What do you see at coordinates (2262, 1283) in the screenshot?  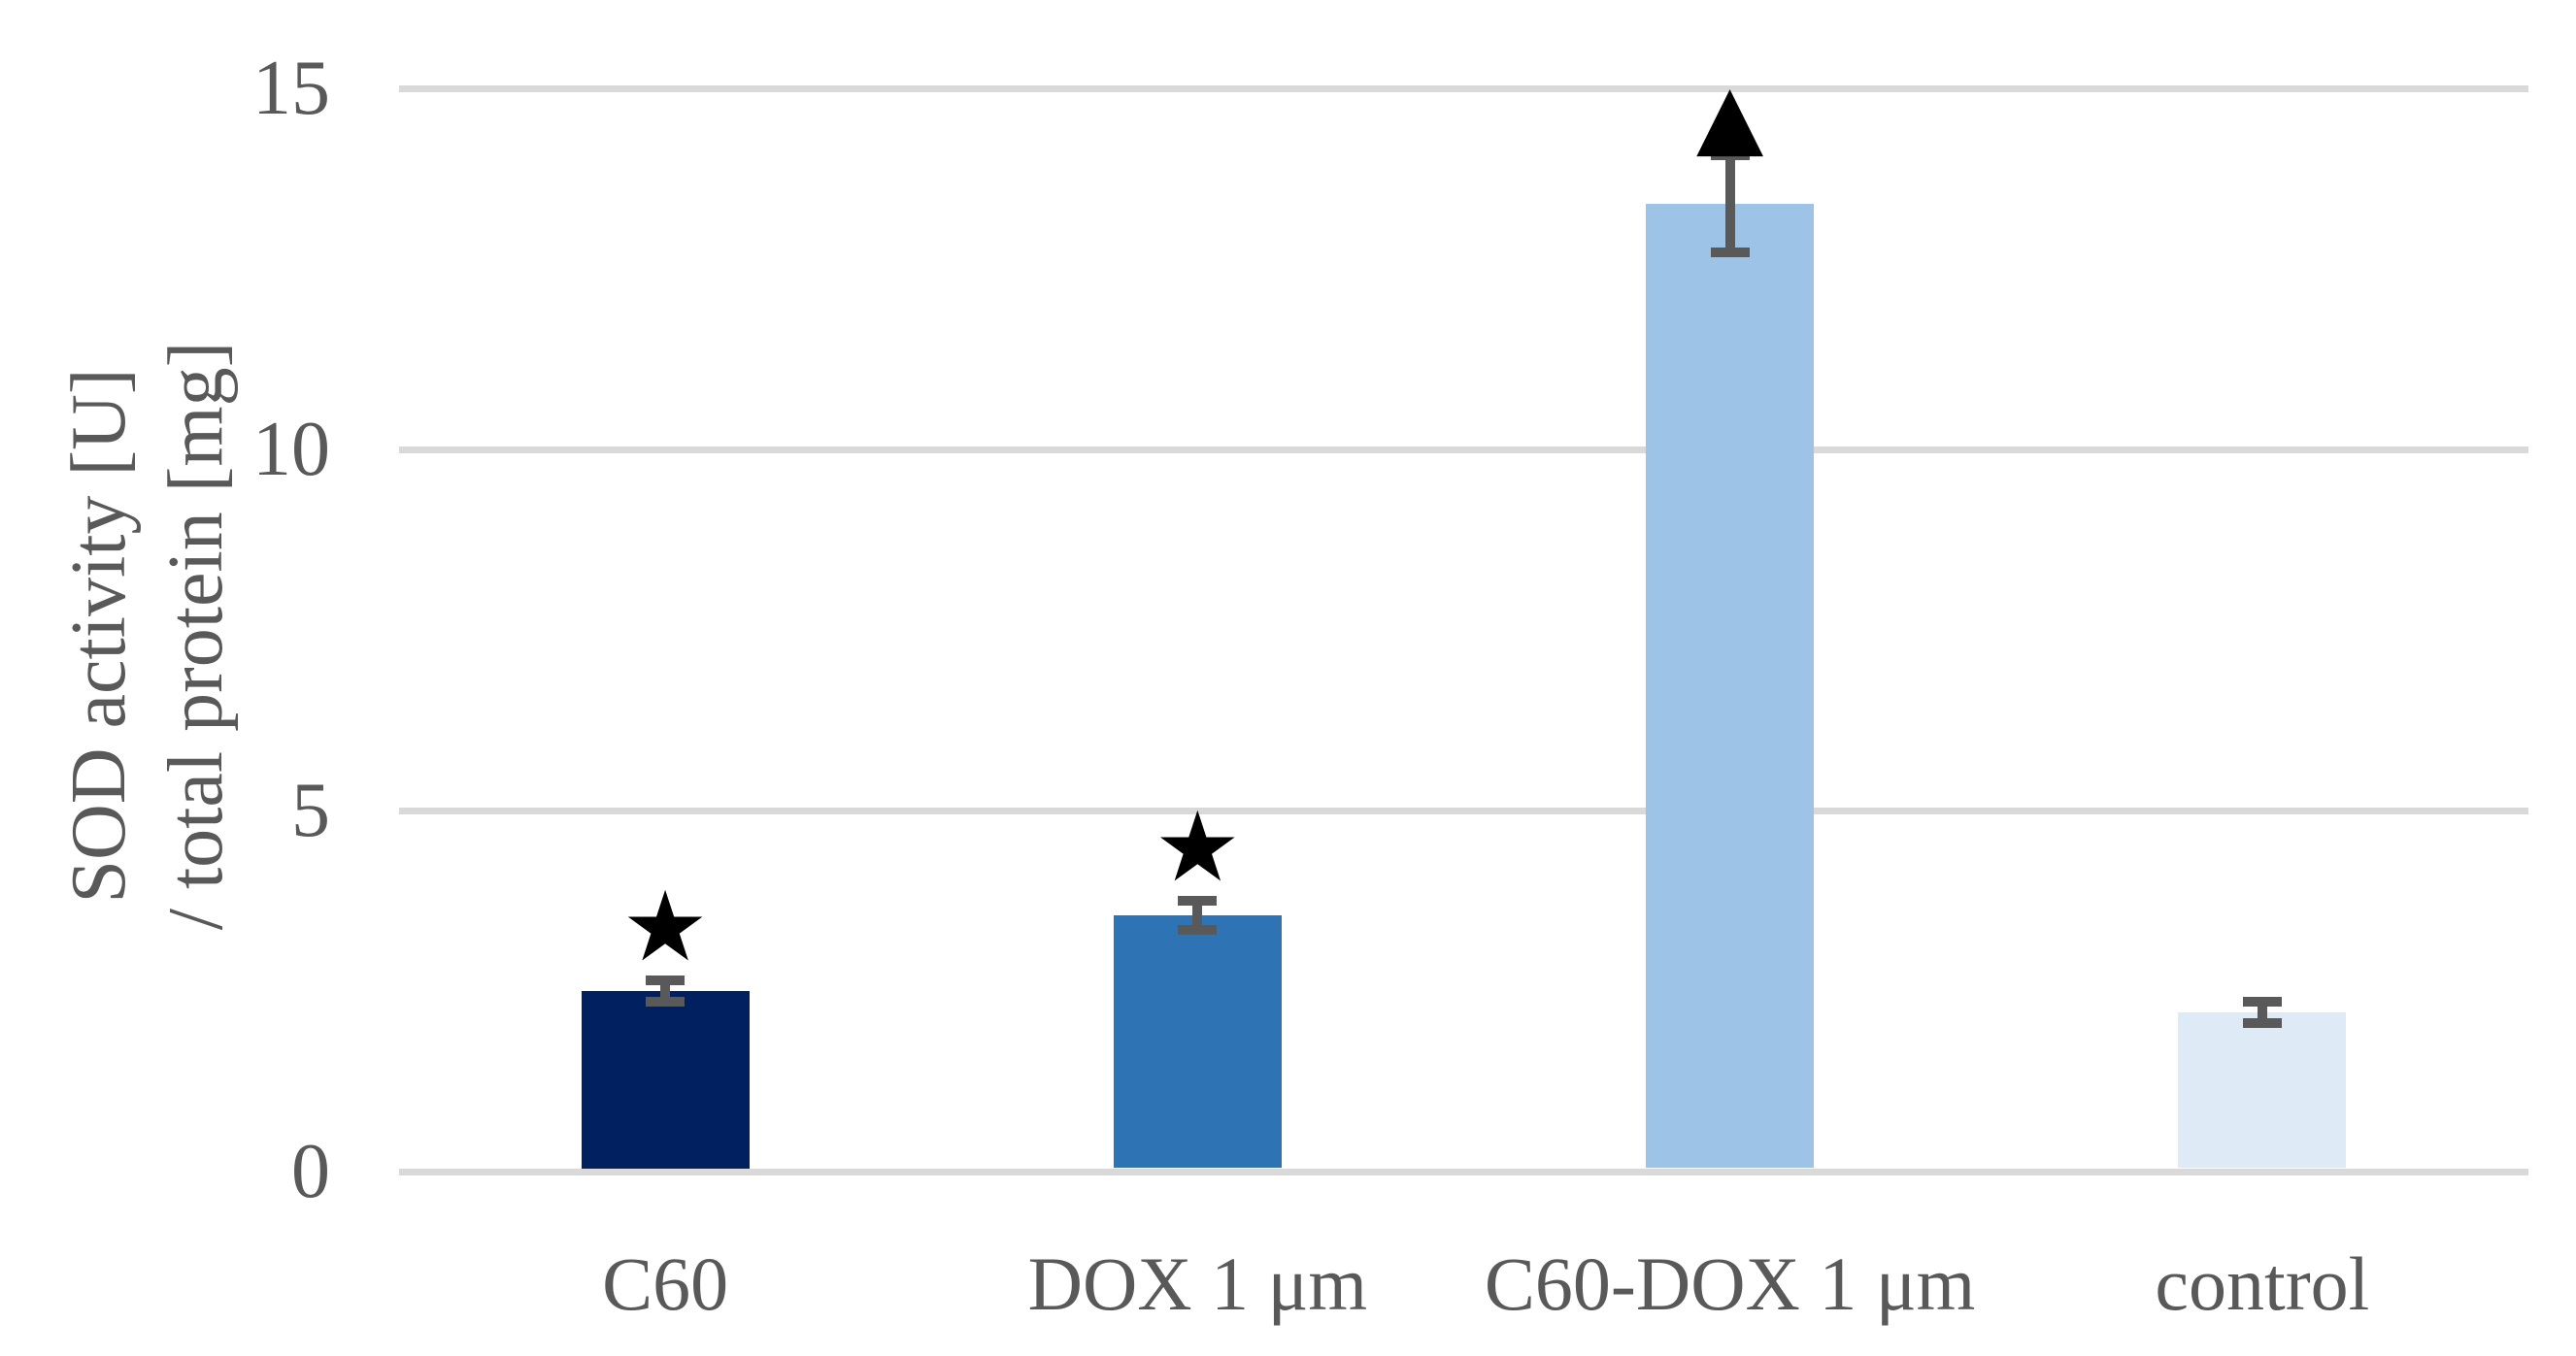 I see `x-tick-label: control` at bounding box center [2262, 1283].